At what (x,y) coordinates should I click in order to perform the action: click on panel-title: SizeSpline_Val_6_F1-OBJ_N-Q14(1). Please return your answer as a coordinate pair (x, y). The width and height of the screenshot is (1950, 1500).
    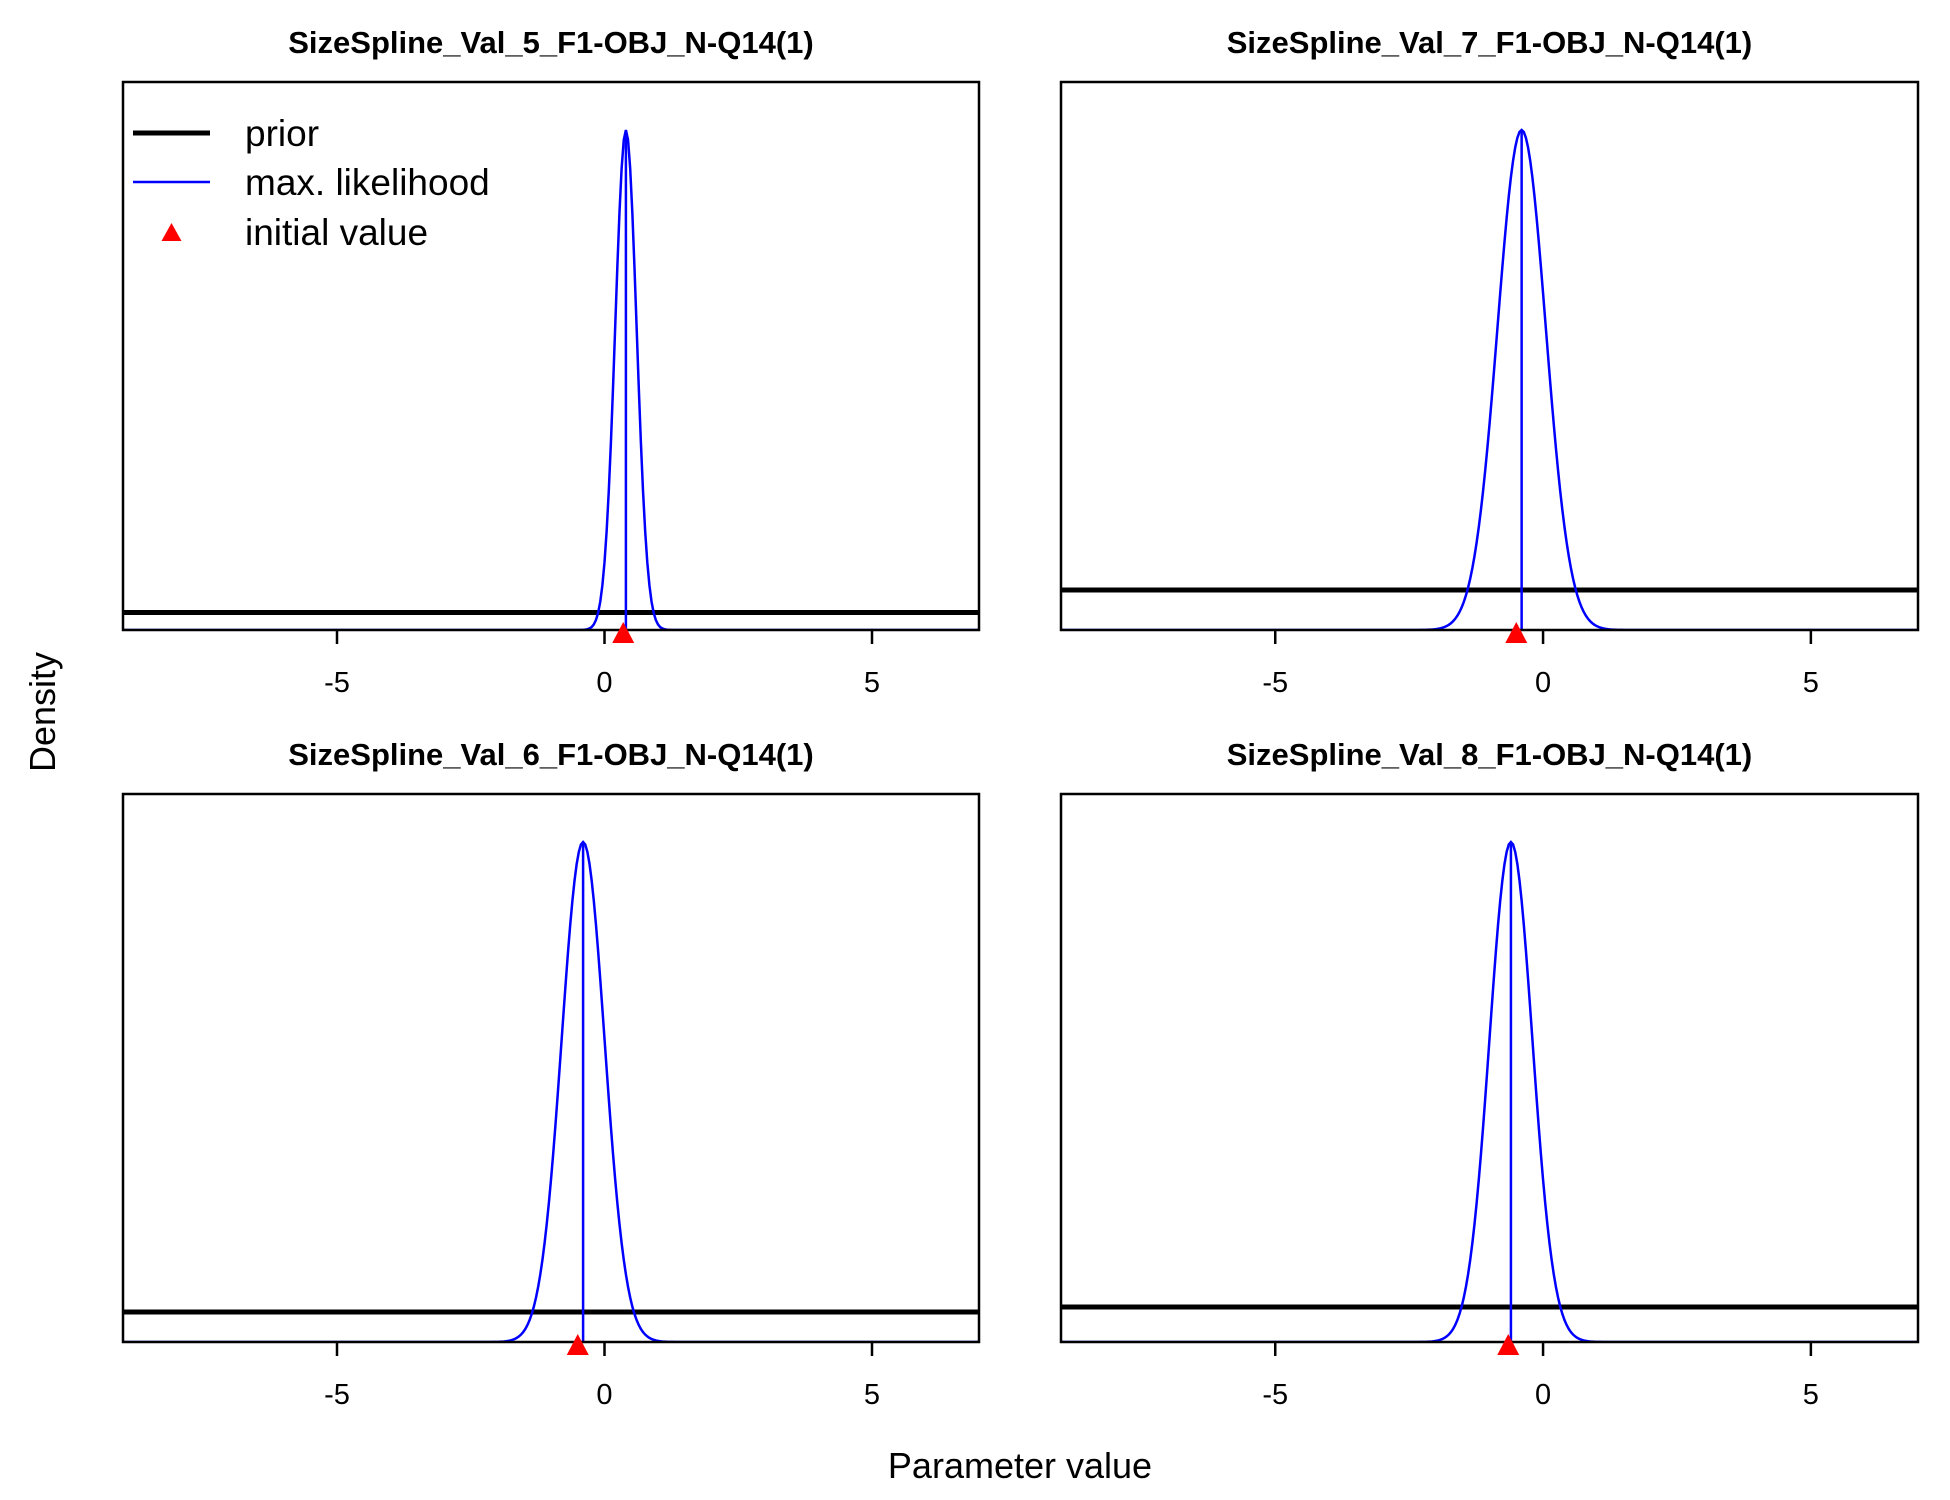
    Looking at the image, I should click on (551, 754).